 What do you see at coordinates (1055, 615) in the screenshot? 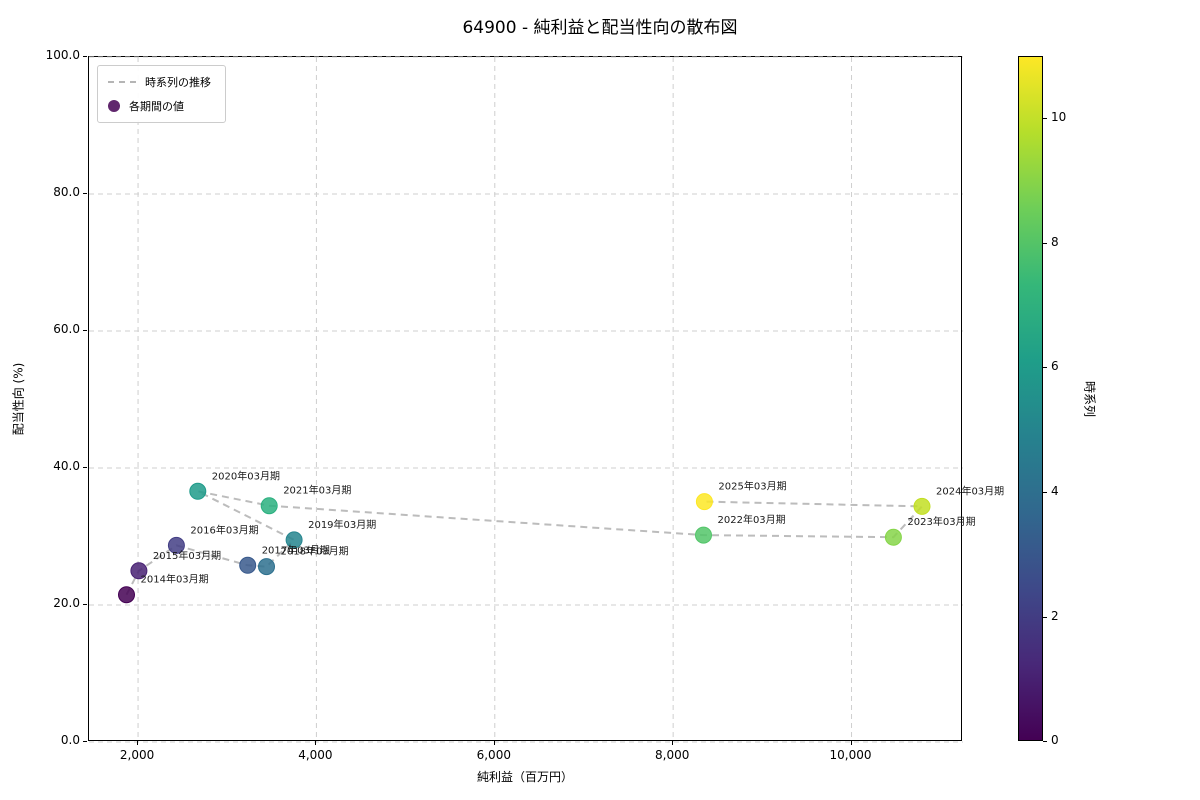
I see `colorbar-tick-label: 2` at bounding box center [1055, 615].